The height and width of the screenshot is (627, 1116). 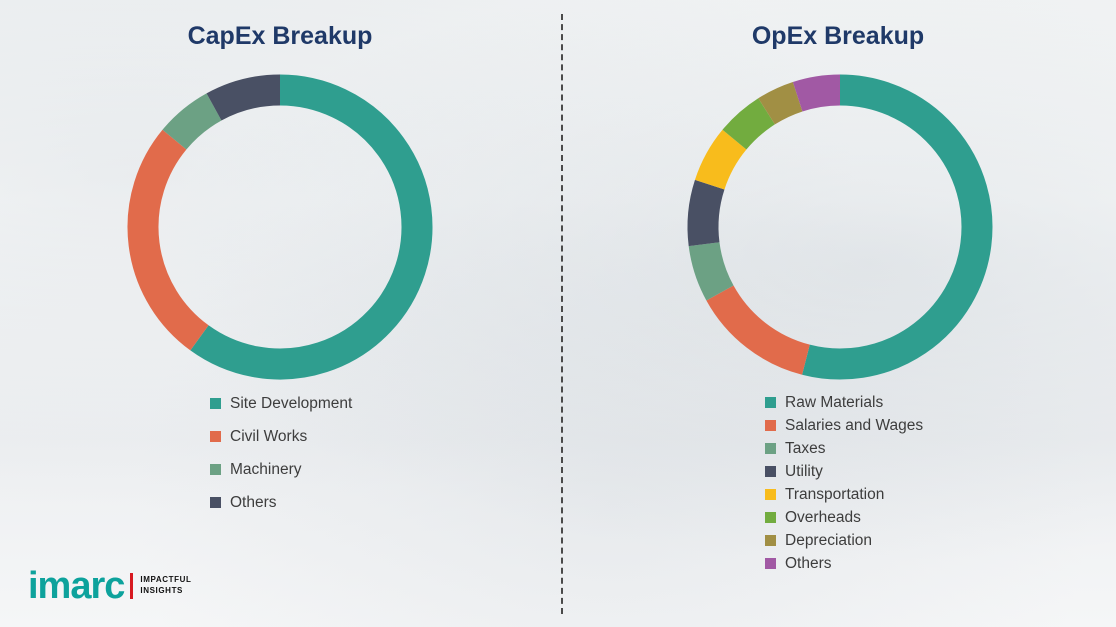 I want to click on donut-segment-overheads, so click(x=749, y=124).